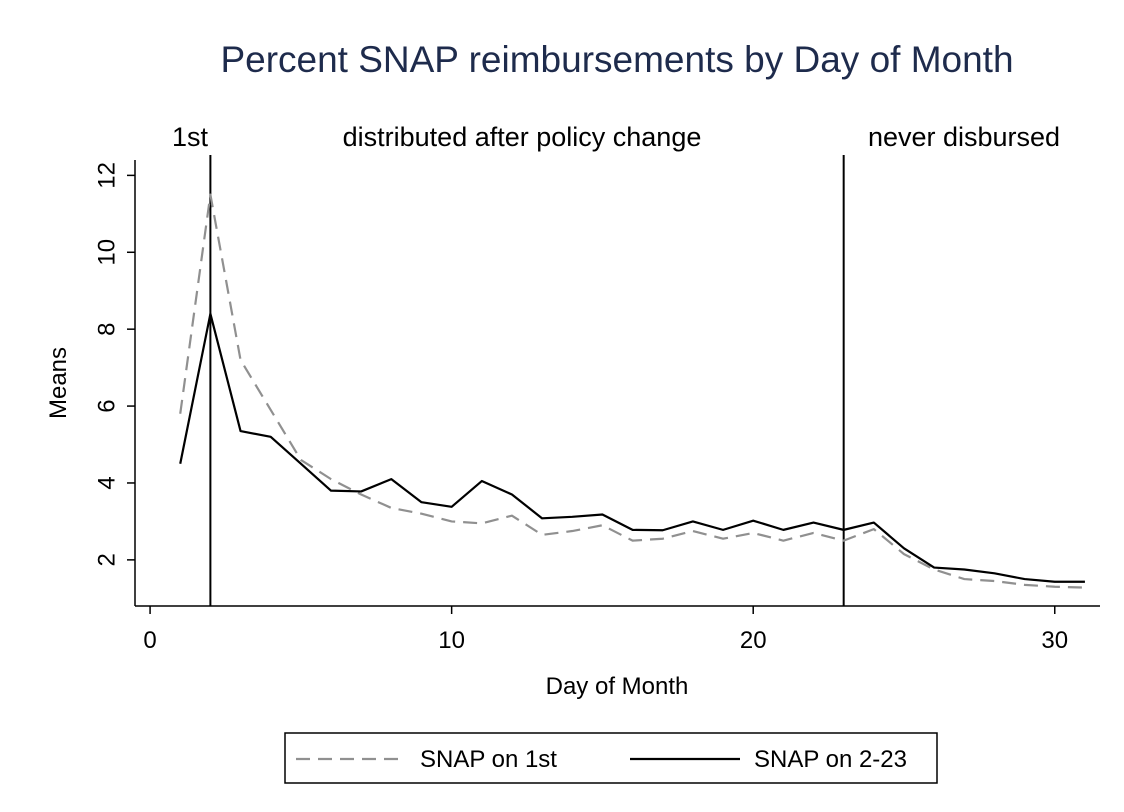  I want to click on y-tick-label: 2, so click(106, 559).